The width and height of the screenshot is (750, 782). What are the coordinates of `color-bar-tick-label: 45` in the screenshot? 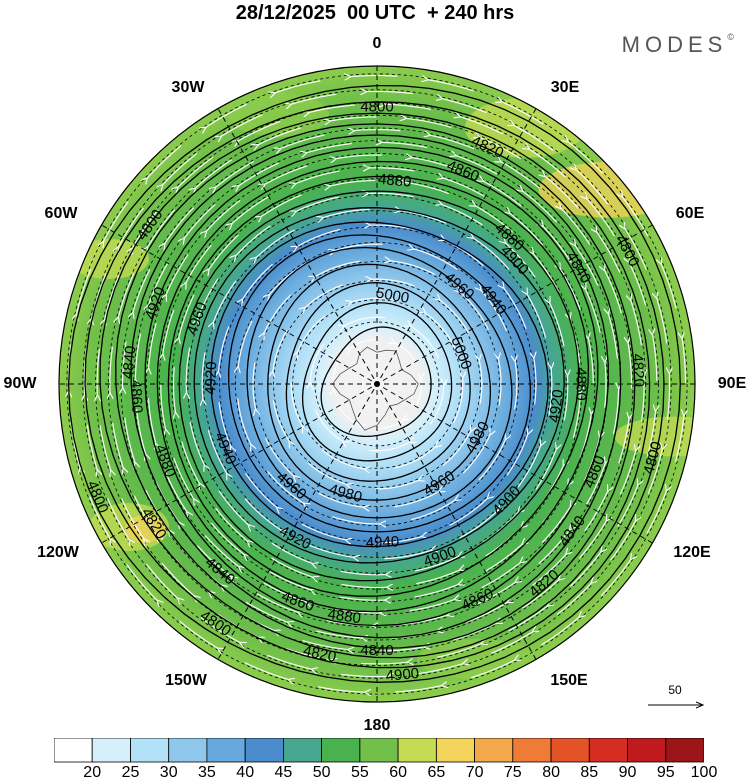 It's located at (283, 772).